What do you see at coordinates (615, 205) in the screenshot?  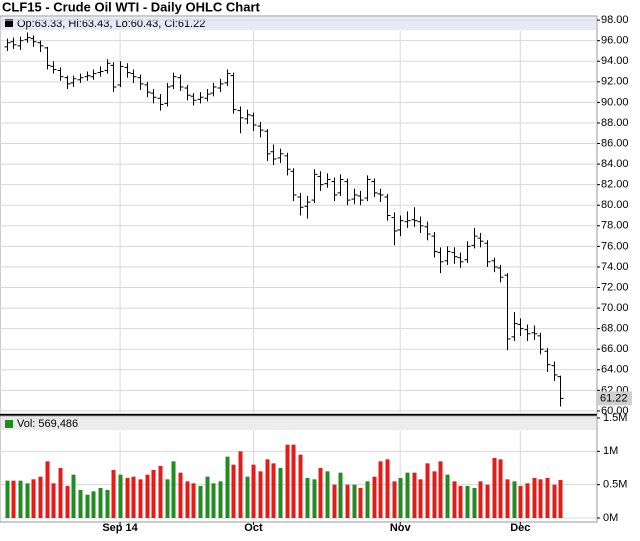 I see `y-tick-label: 80.00` at bounding box center [615, 205].